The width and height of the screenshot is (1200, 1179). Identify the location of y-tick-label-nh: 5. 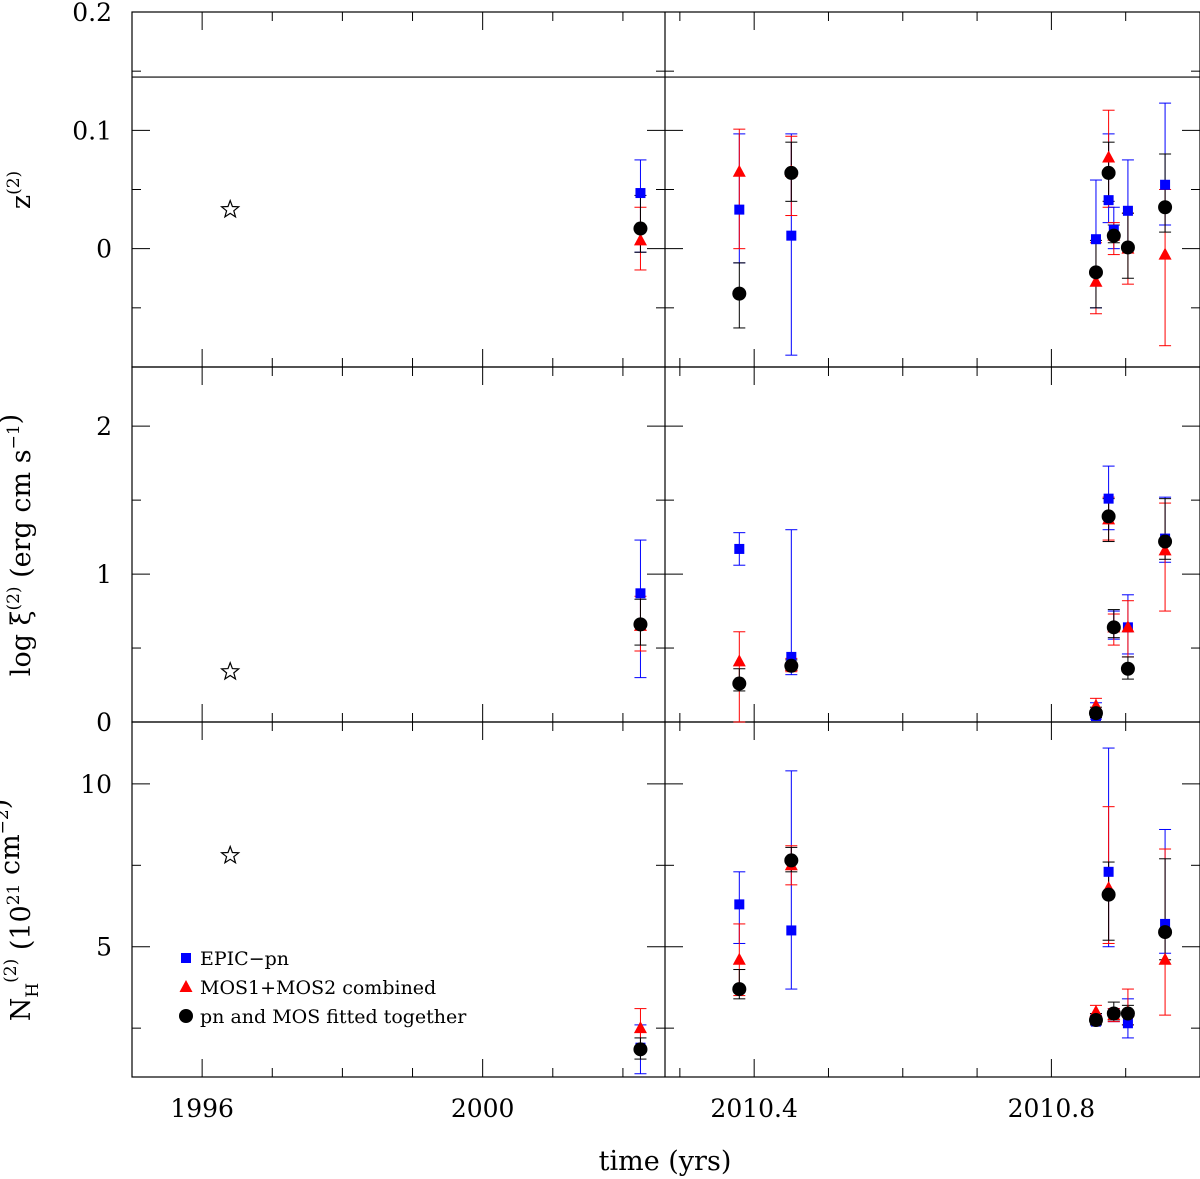
(104, 947).